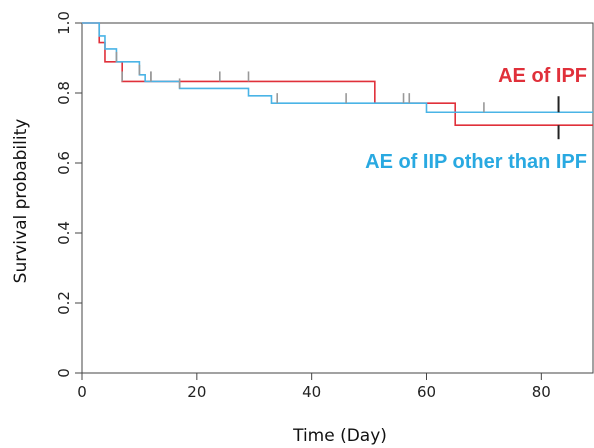 Image resolution: width=594 pixels, height=448 pixels. I want to click on x-tick-label: 20, so click(196, 392).